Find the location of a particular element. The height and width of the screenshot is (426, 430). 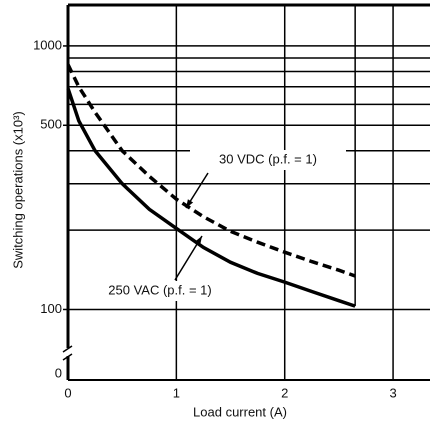

y-axis-title: Switching operations (x10³) is located at coordinates (17, 190).